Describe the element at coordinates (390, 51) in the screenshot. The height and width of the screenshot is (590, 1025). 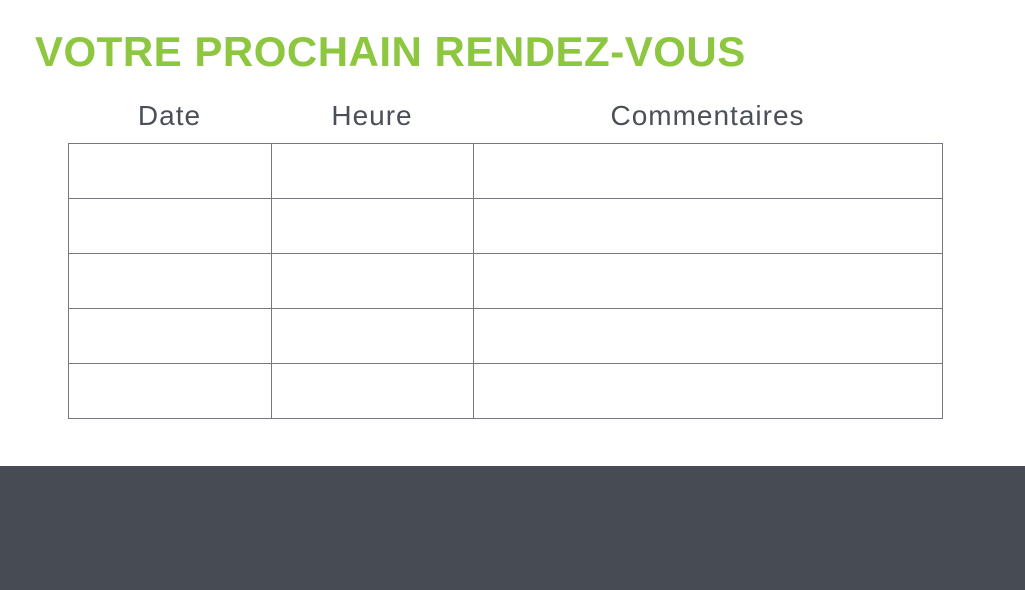
I see `page-title: VOTRE PROCHAIN RENDEZ-VOUS` at that location.